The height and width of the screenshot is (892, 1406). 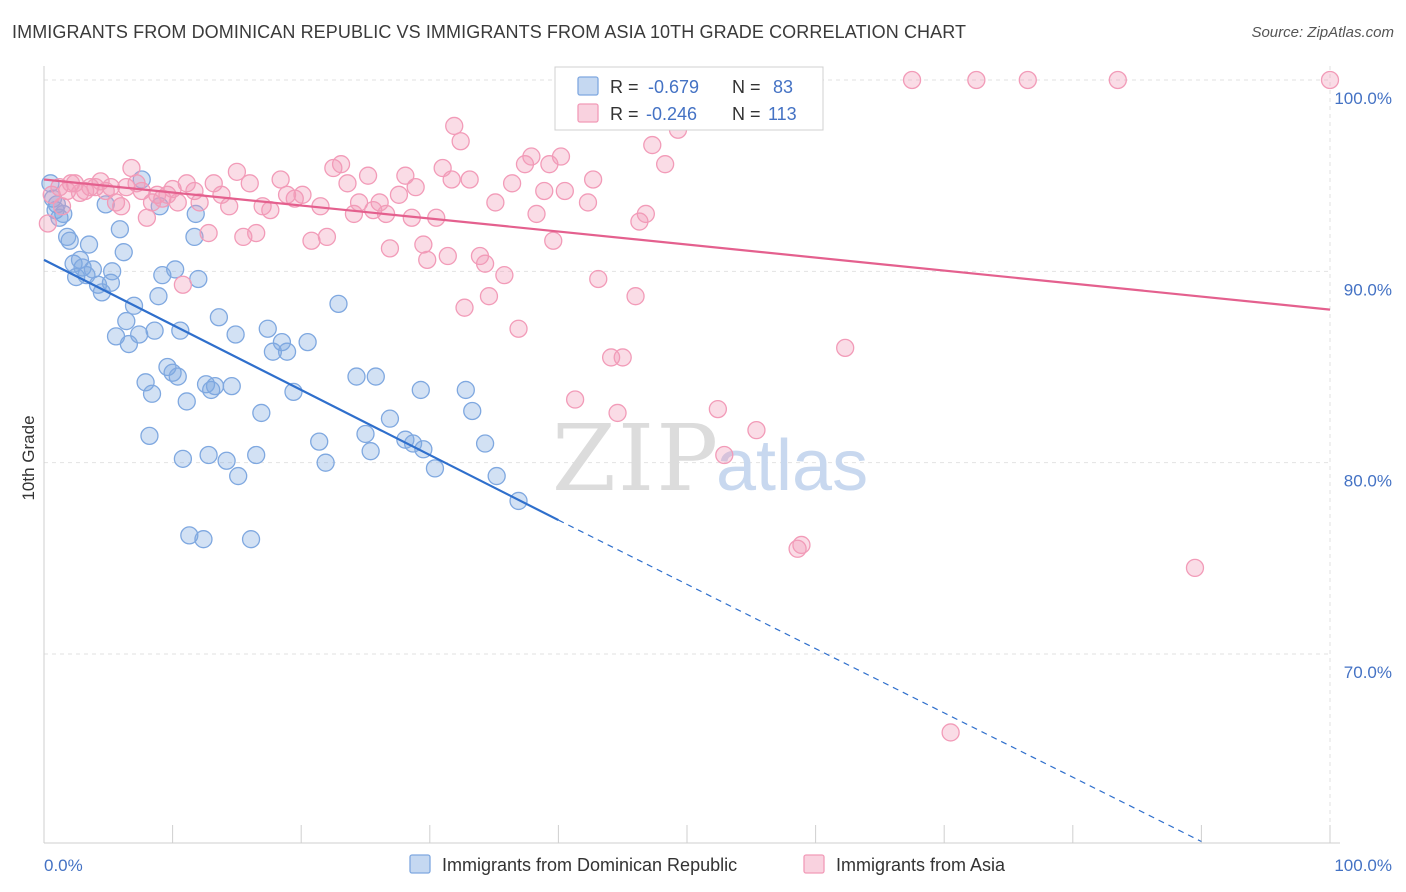 I want to click on series-dominican-republic, so click(x=284, y=359).